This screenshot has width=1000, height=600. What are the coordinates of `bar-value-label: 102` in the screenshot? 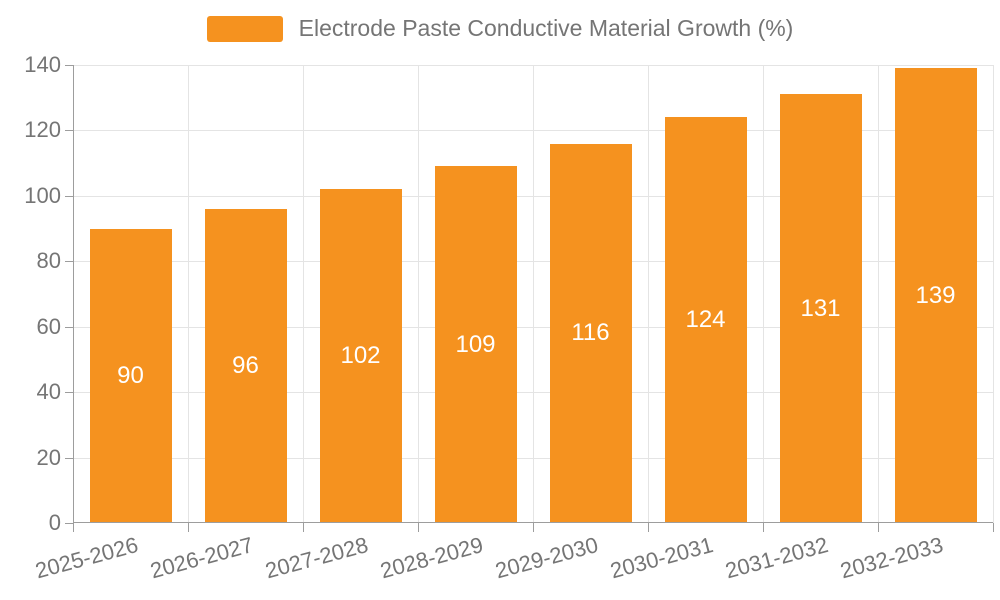 It's located at (360, 356).